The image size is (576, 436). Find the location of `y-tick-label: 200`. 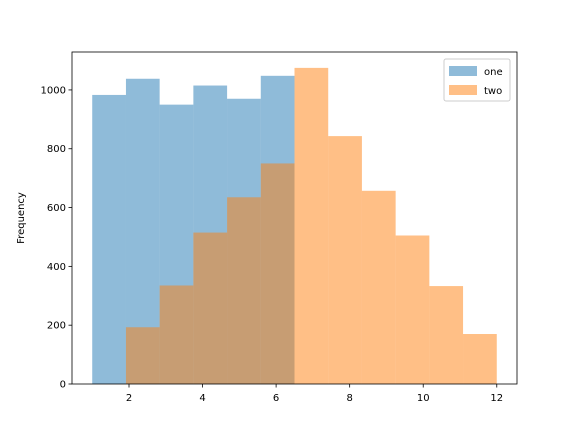

y-tick-label: 200 is located at coordinates (56, 326).